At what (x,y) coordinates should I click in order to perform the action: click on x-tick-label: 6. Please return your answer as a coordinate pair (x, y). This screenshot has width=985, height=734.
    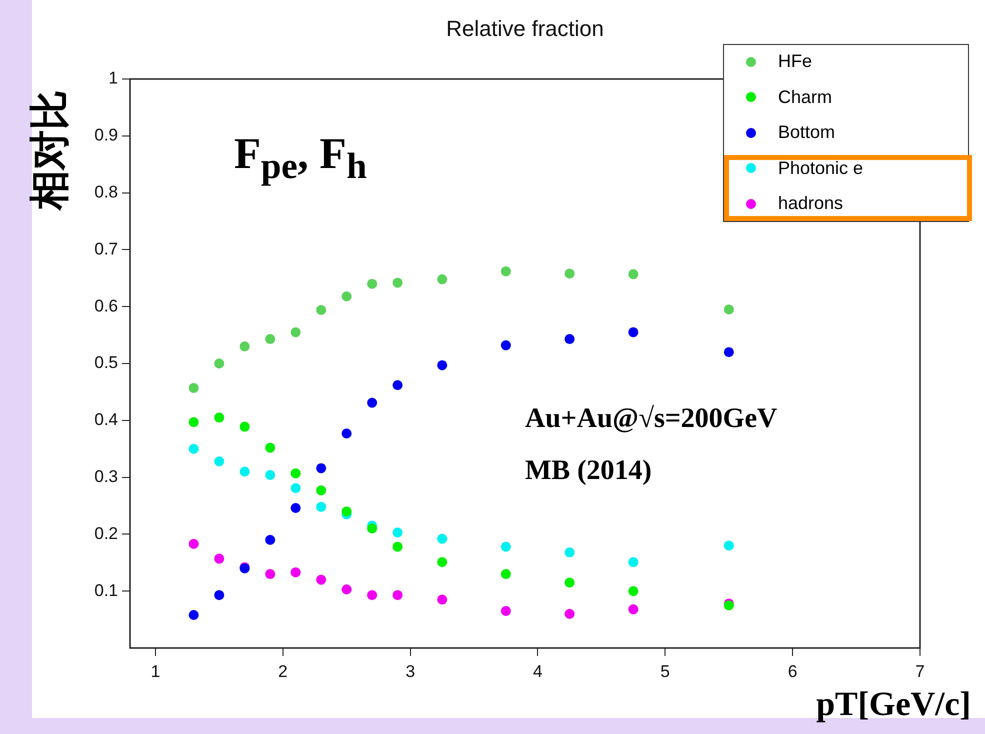
    Looking at the image, I should click on (793, 671).